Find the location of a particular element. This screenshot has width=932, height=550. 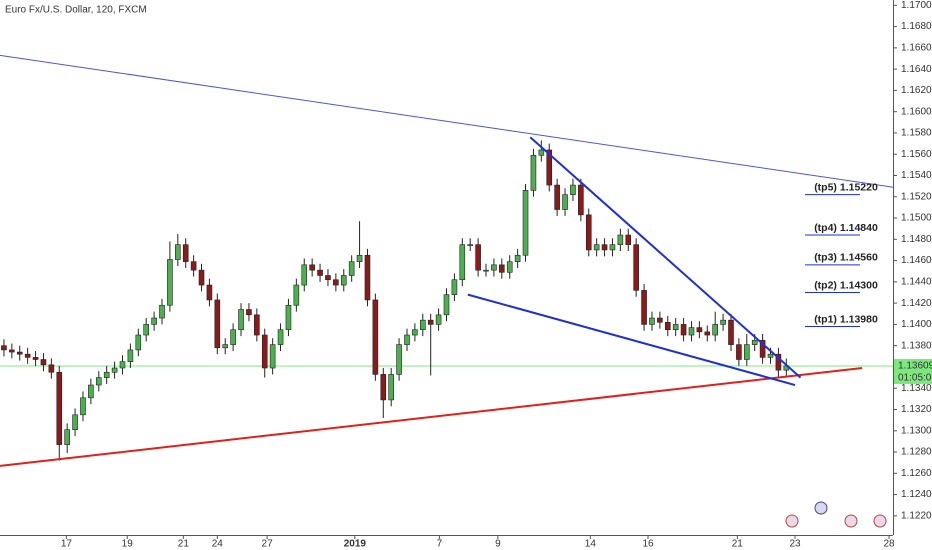

x-tick-label: 28 is located at coordinates (889, 544).